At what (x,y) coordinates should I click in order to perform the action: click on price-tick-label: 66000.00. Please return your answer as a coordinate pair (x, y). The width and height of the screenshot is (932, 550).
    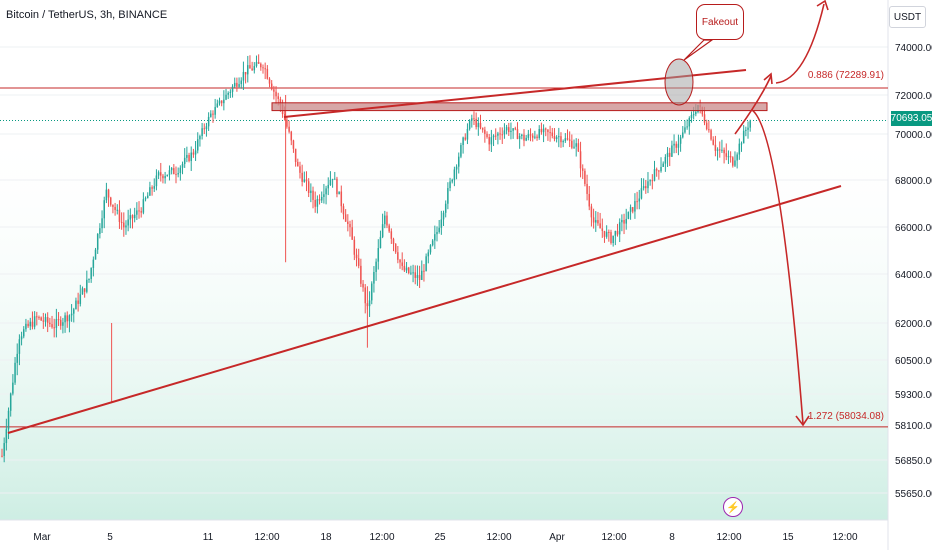
    Looking at the image, I should click on (913, 228).